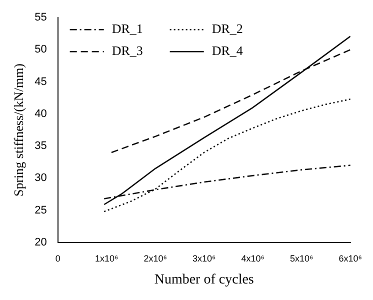 Image resolution: width=373 pixels, height=300 pixels. What do you see at coordinates (253, 258) in the screenshot?
I see `x-tick-label: 4x10⁶` at bounding box center [253, 258].